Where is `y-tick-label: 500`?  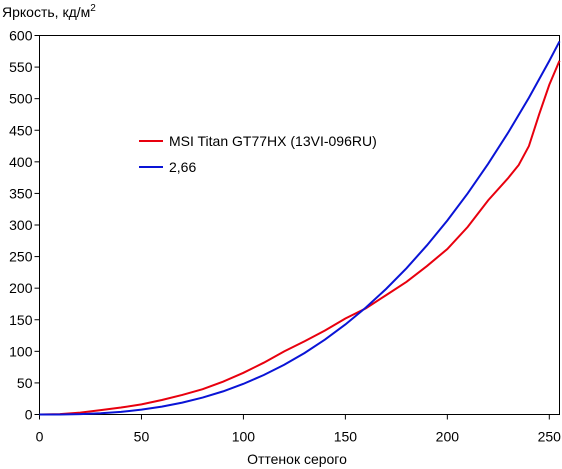 y-tick-label: 500 is located at coordinates (21, 99).